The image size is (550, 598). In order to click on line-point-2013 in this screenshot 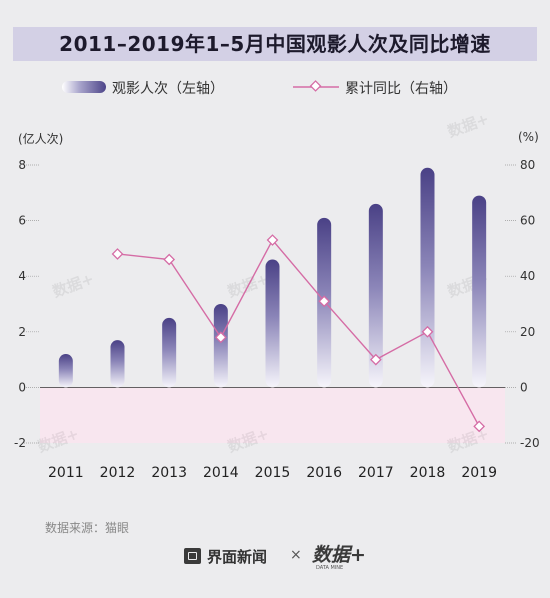, I will do `click(169, 259)`.